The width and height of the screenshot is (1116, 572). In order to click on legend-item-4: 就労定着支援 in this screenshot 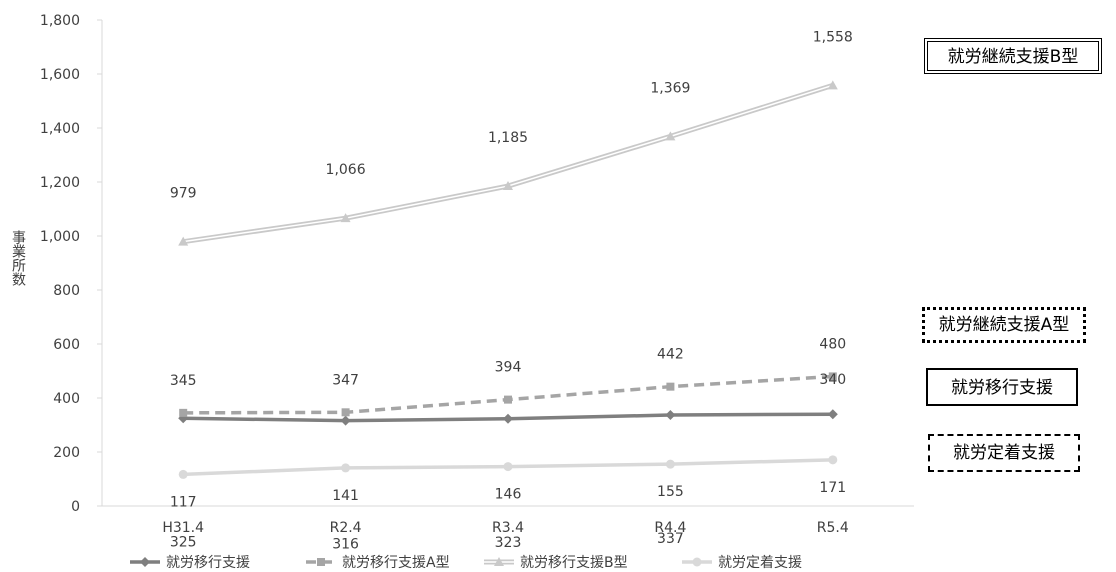, I will do `click(742, 563)`.